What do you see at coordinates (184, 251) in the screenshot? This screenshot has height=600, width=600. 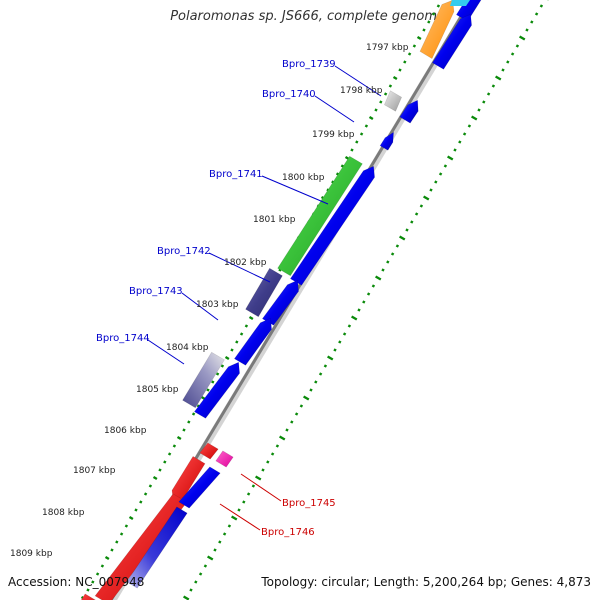 I see `gene-label: Bpro_1742` at bounding box center [184, 251].